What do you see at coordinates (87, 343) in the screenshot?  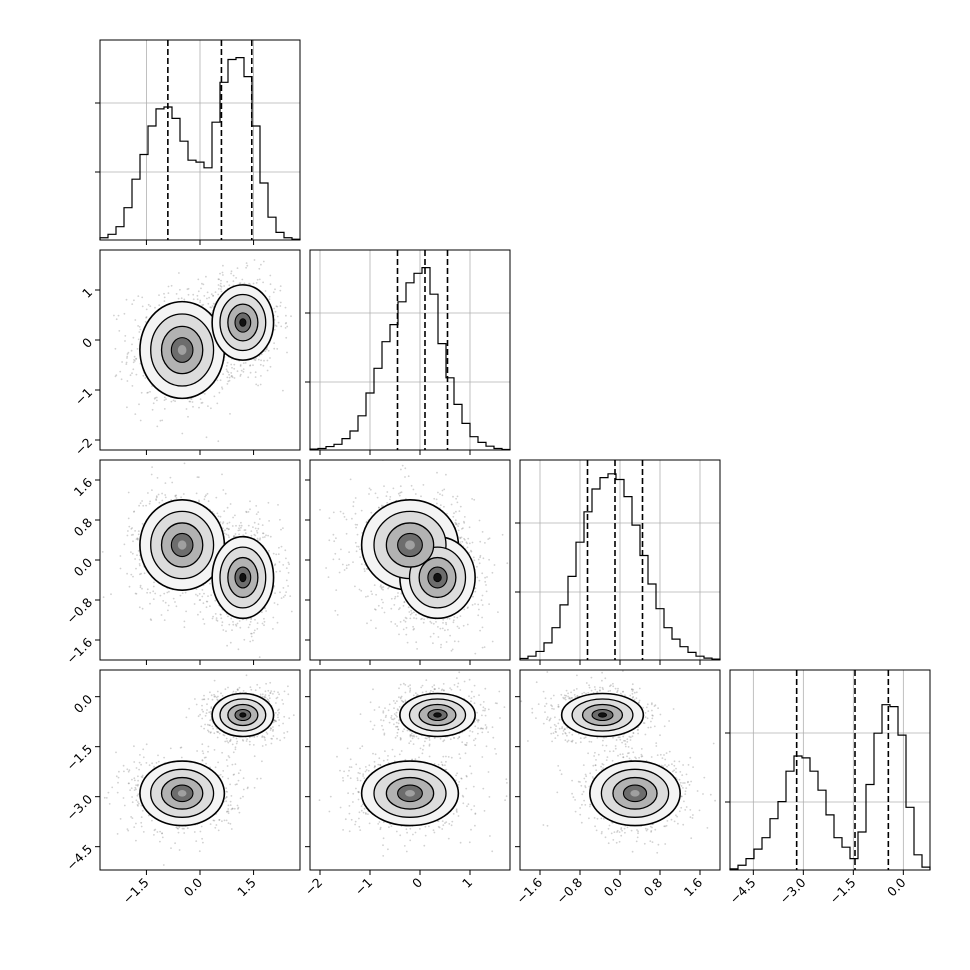 I see `y-tick-label: 0` at bounding box center [87, 343].